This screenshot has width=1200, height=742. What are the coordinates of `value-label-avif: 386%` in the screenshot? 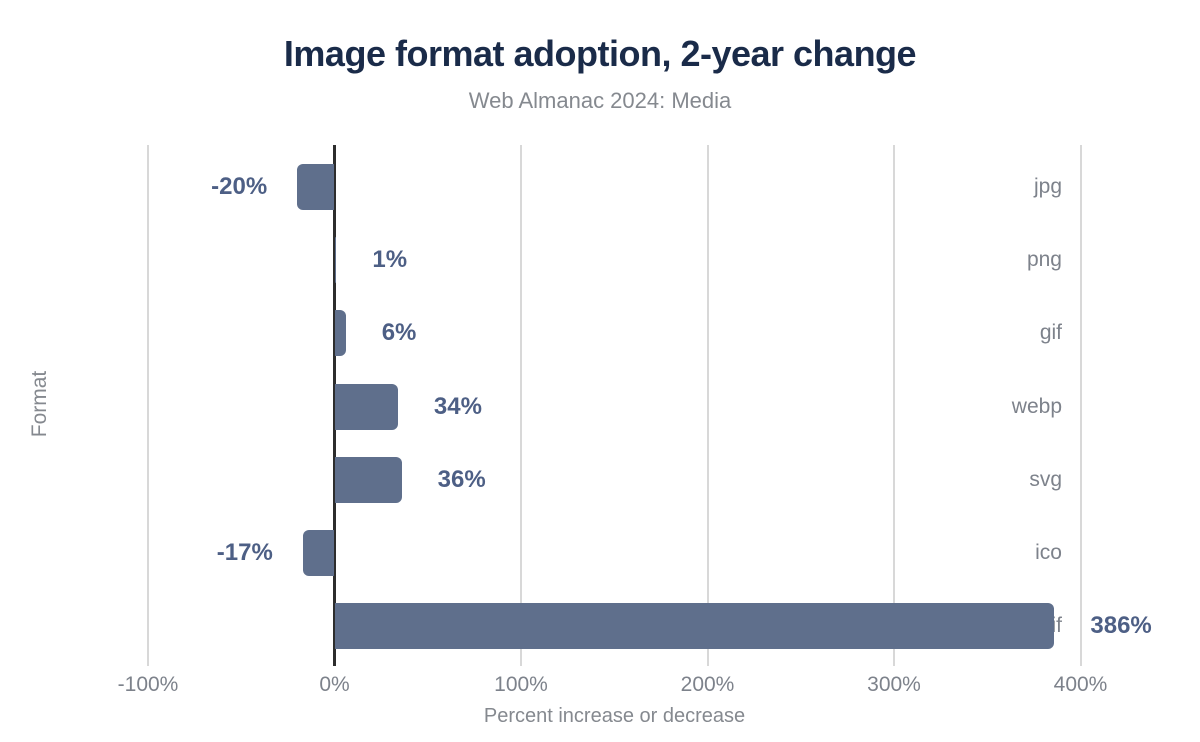 It's located at (1121, 626).